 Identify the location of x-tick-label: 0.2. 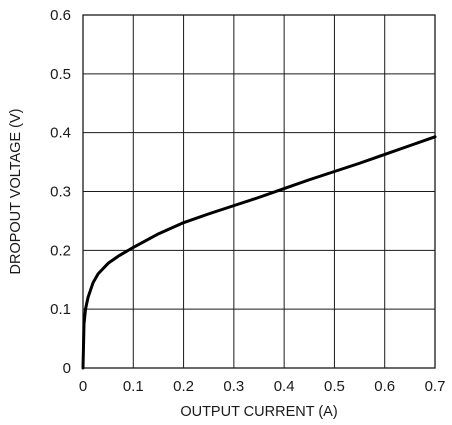
(183, 386).